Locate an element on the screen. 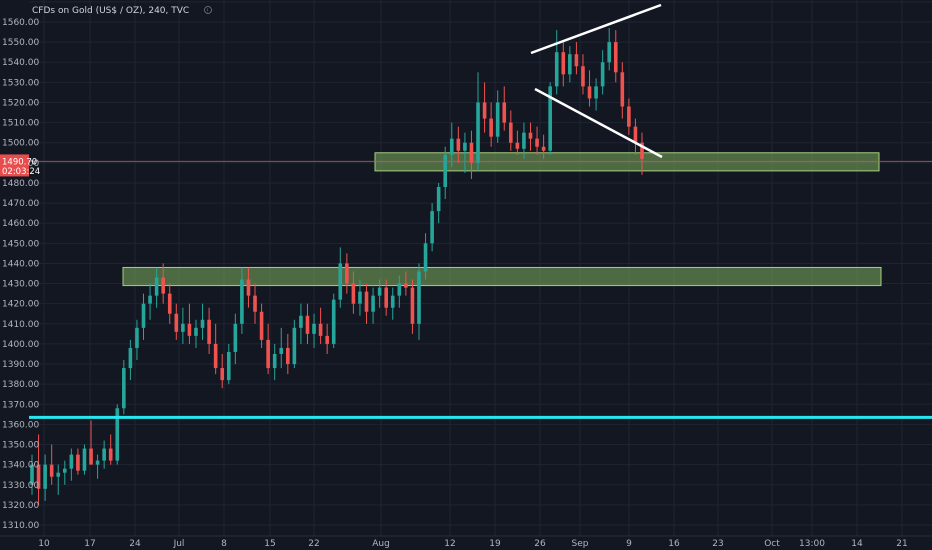 The width and height of the screenshot is (932, 550). price-tick-label: 1360.00 is located at coordinates (20, 425).